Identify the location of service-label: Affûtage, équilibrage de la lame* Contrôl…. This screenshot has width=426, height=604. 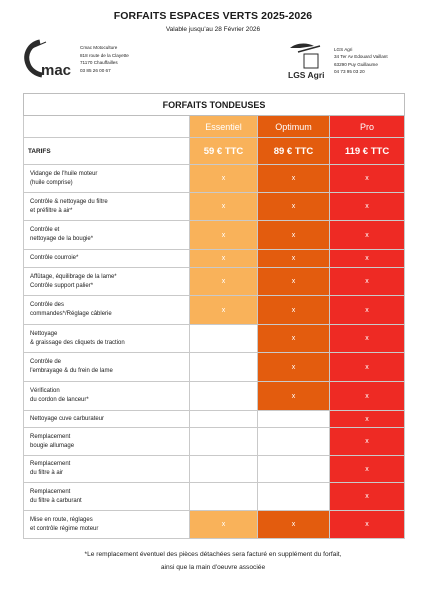
(106, 281).